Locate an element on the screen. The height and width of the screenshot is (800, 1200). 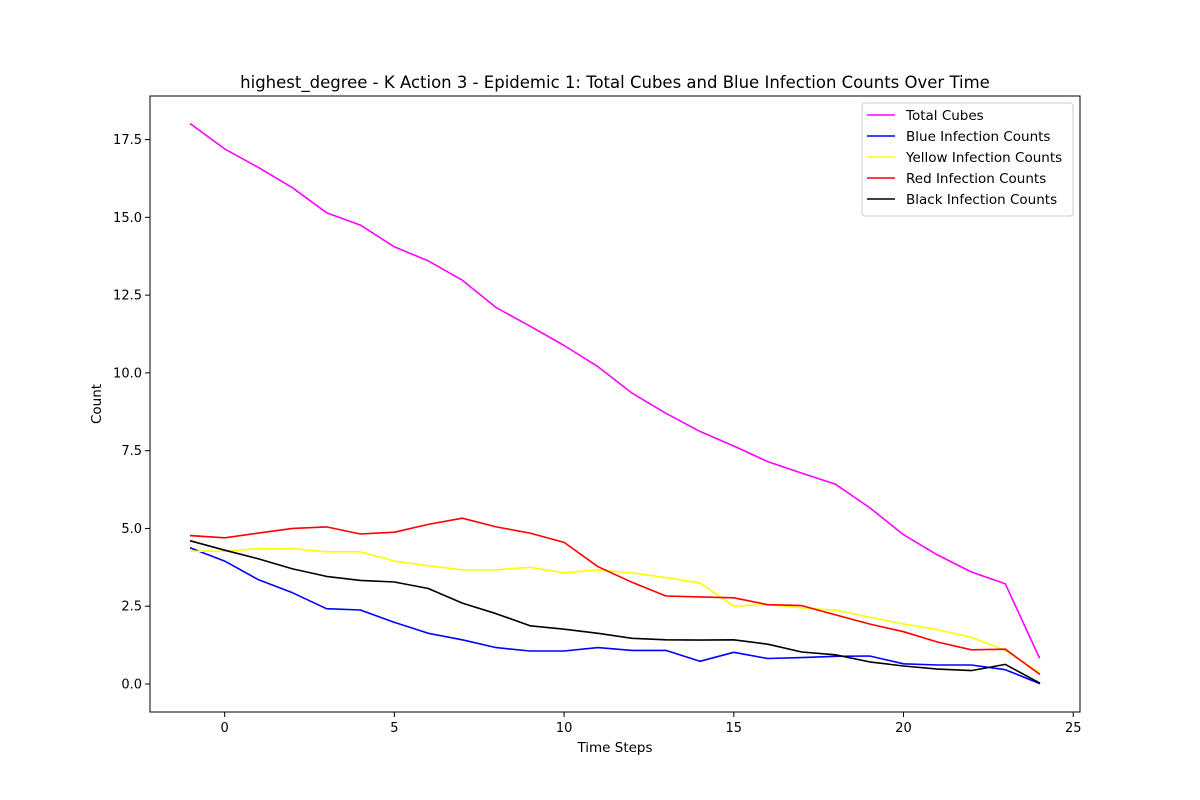
legend-label-blue-infection-counts: Blue Infection Counts is located at coordinates (978, 137).